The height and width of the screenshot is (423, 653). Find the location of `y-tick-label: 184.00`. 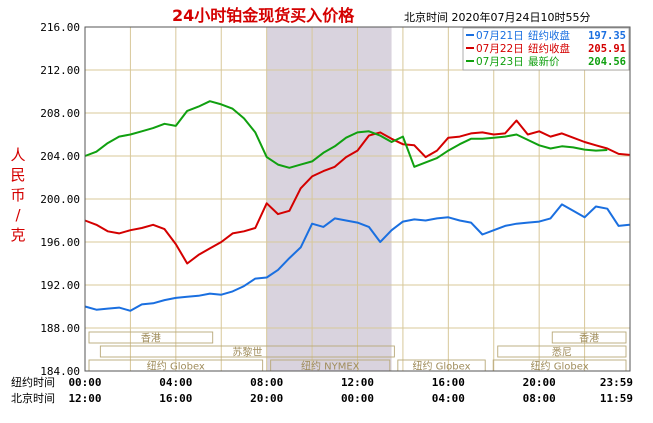

y-tick-label: 184.00 is located at coordinates (60, 371).